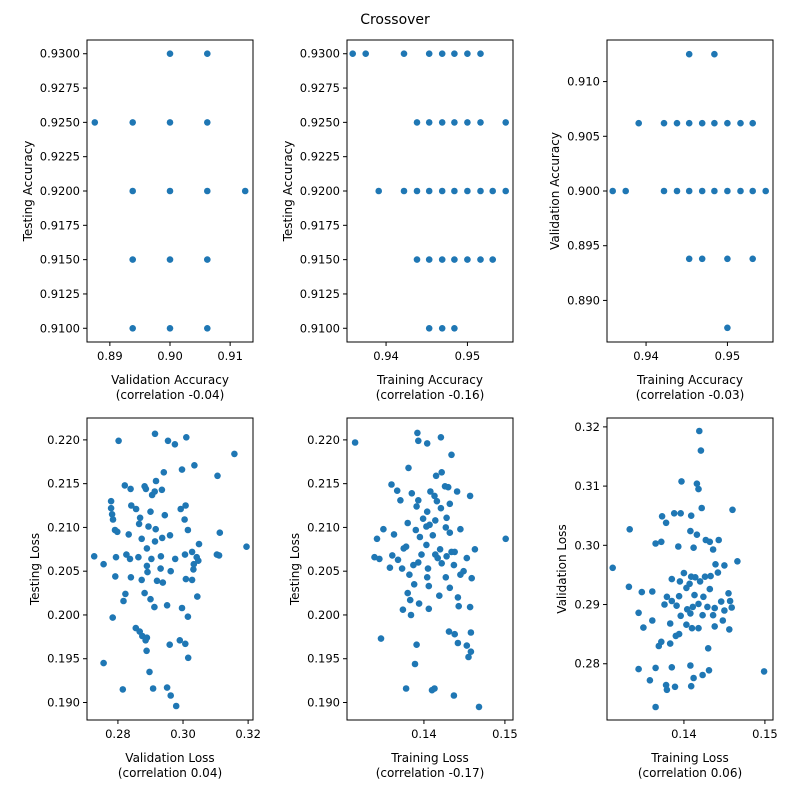 This screenshot has height=788, width=790. Describe the element at coordinates (555, 191) in the screenshot. I see `y-axis-label: Validation Accuracy` at that location.